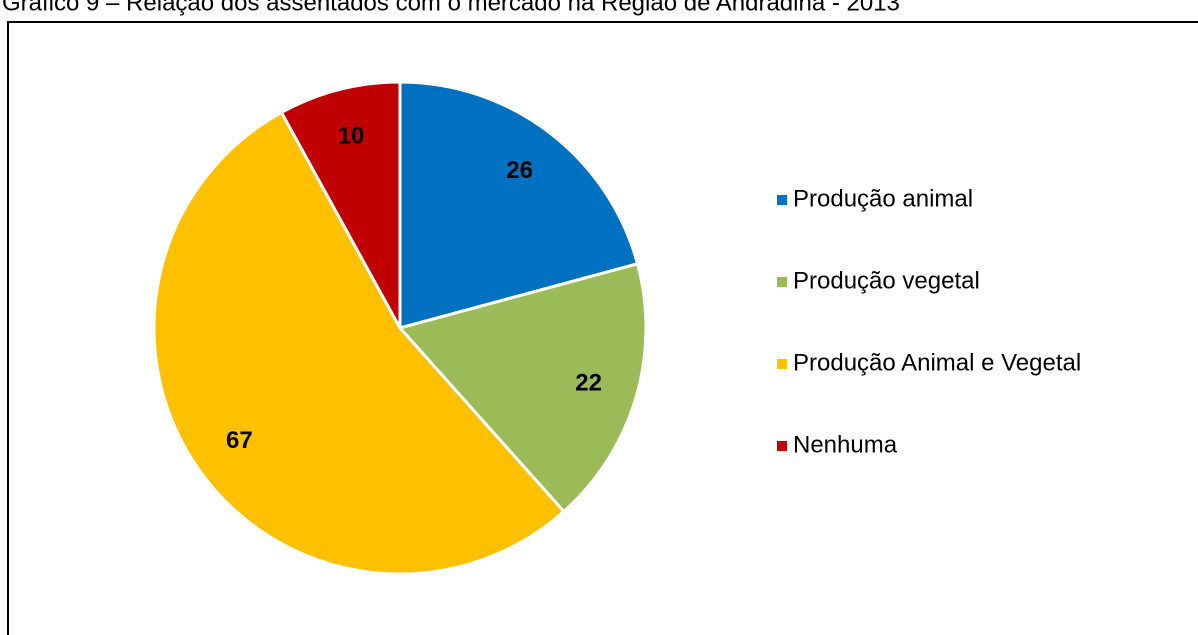  Describe the element at coordinates (519, 170) in the screenshot. I see `data-label: 26` at that location.